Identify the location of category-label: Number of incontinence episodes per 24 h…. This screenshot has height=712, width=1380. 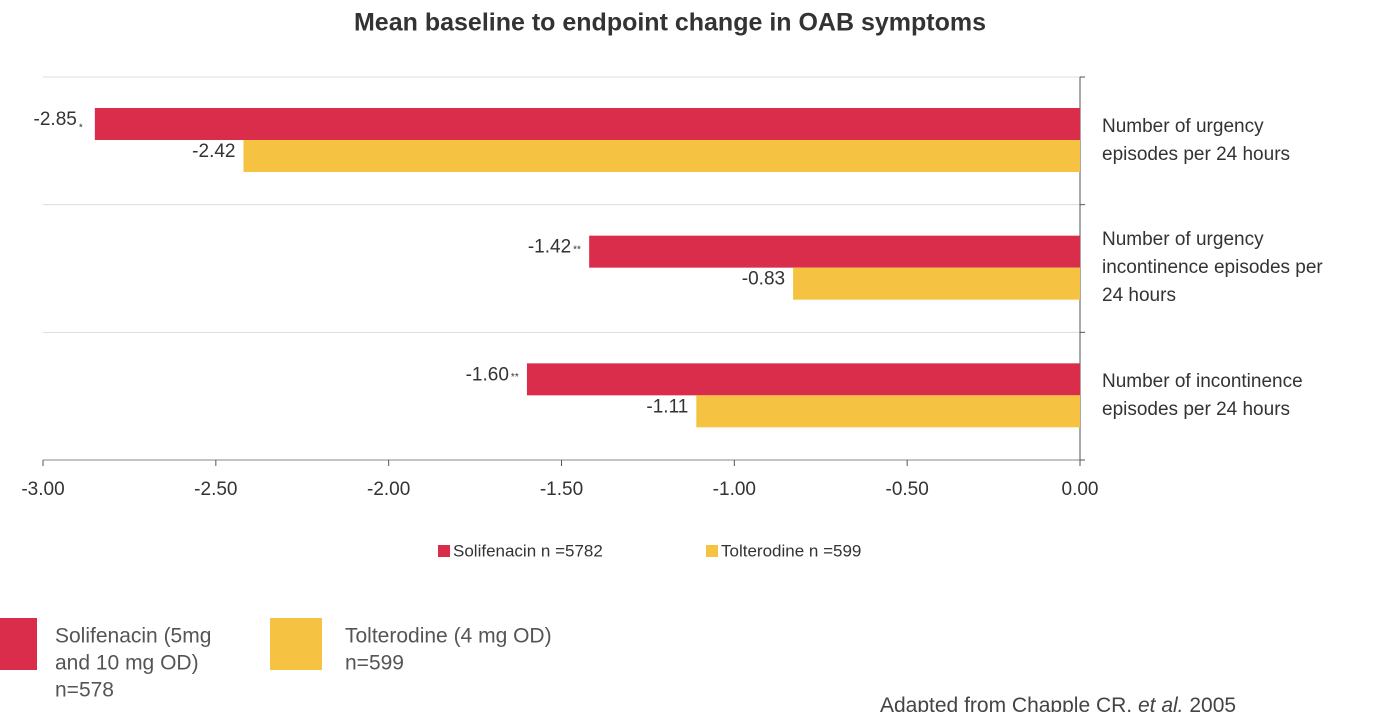
(1202, 396).